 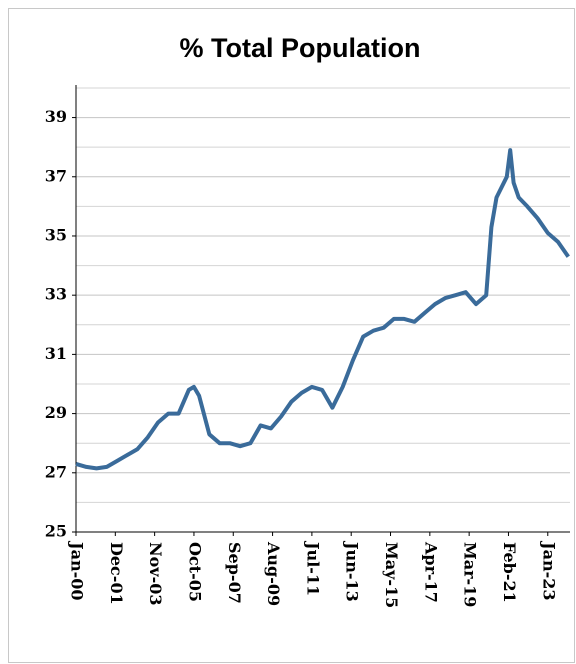 What do you see at coordinates (77, 570) in the screenshot?
I see `x-tick-label: Jan-00` at bounding box center [77, 570].